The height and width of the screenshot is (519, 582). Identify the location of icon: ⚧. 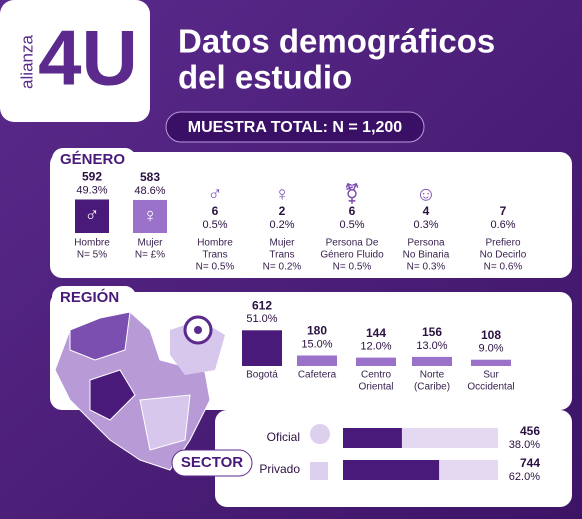
(352, 193).